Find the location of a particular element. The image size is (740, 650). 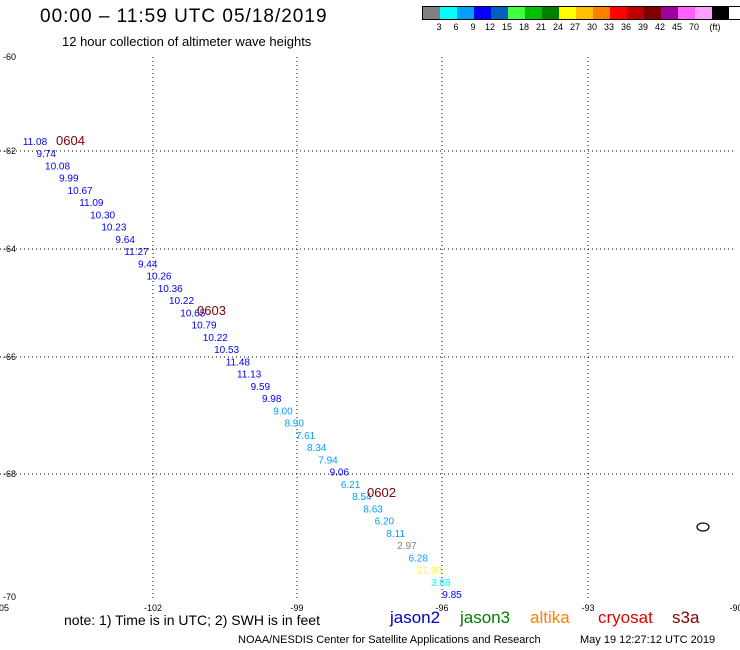

mission-jason3: jason3 is located at coordinates (485, 617).